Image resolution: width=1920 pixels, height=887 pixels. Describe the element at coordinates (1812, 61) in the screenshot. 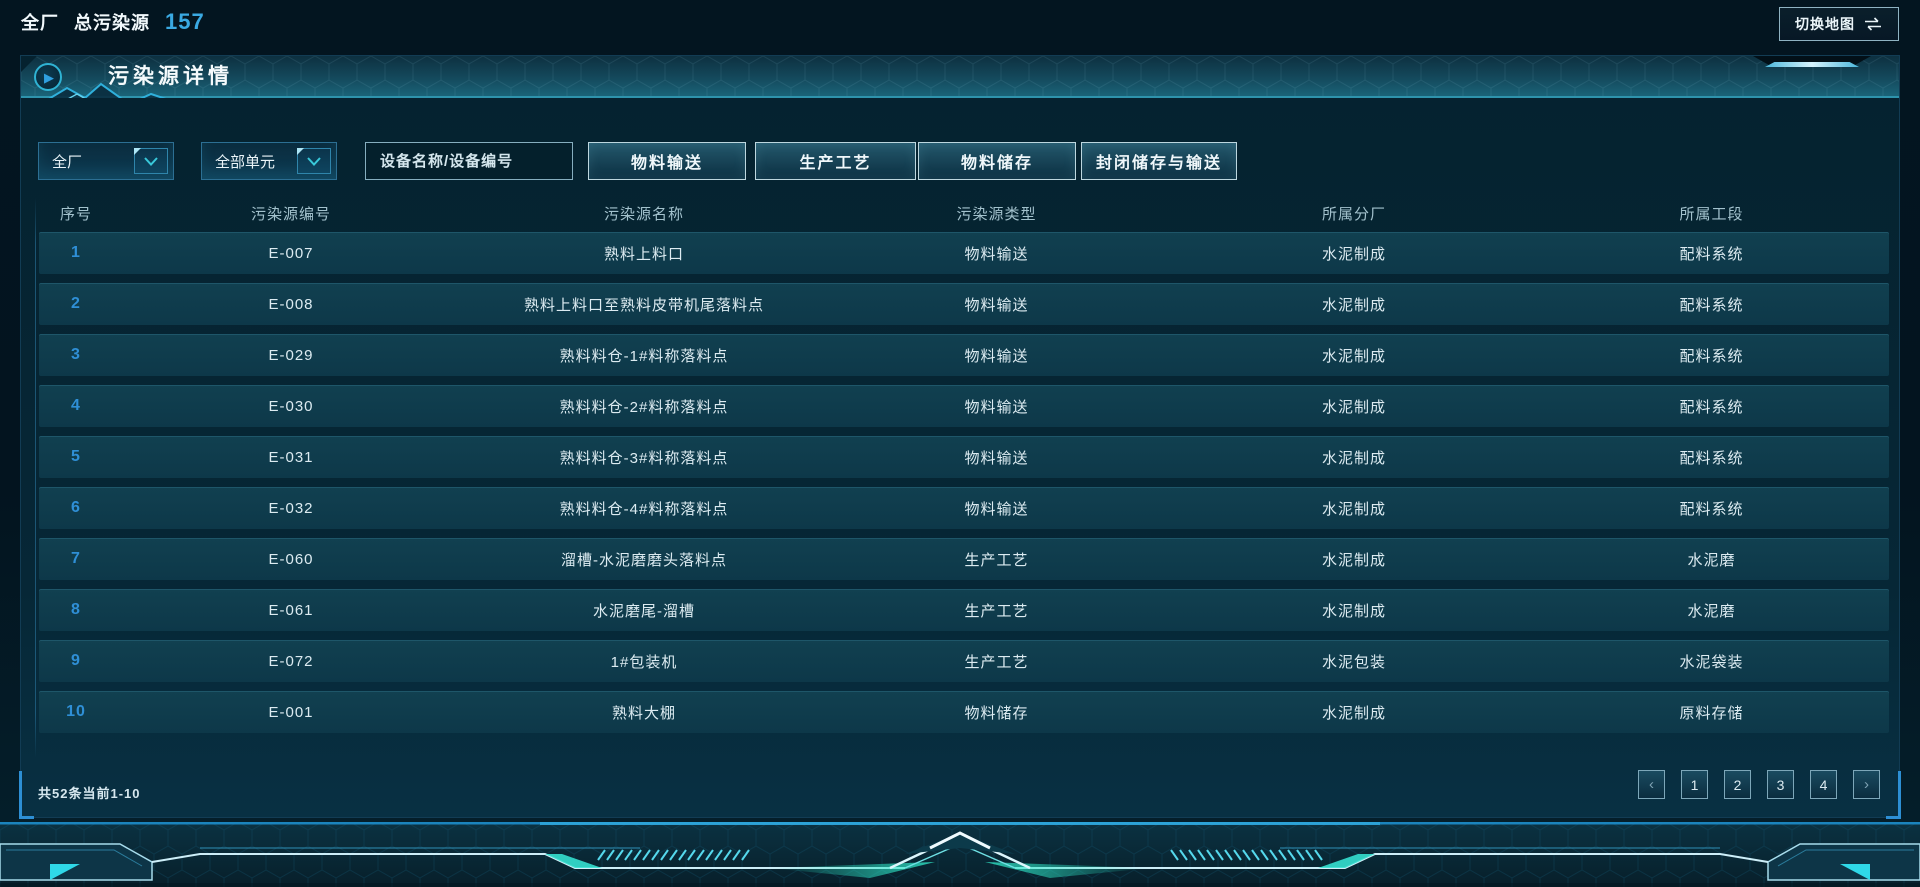

I see `header-notch-decoration` at that location.